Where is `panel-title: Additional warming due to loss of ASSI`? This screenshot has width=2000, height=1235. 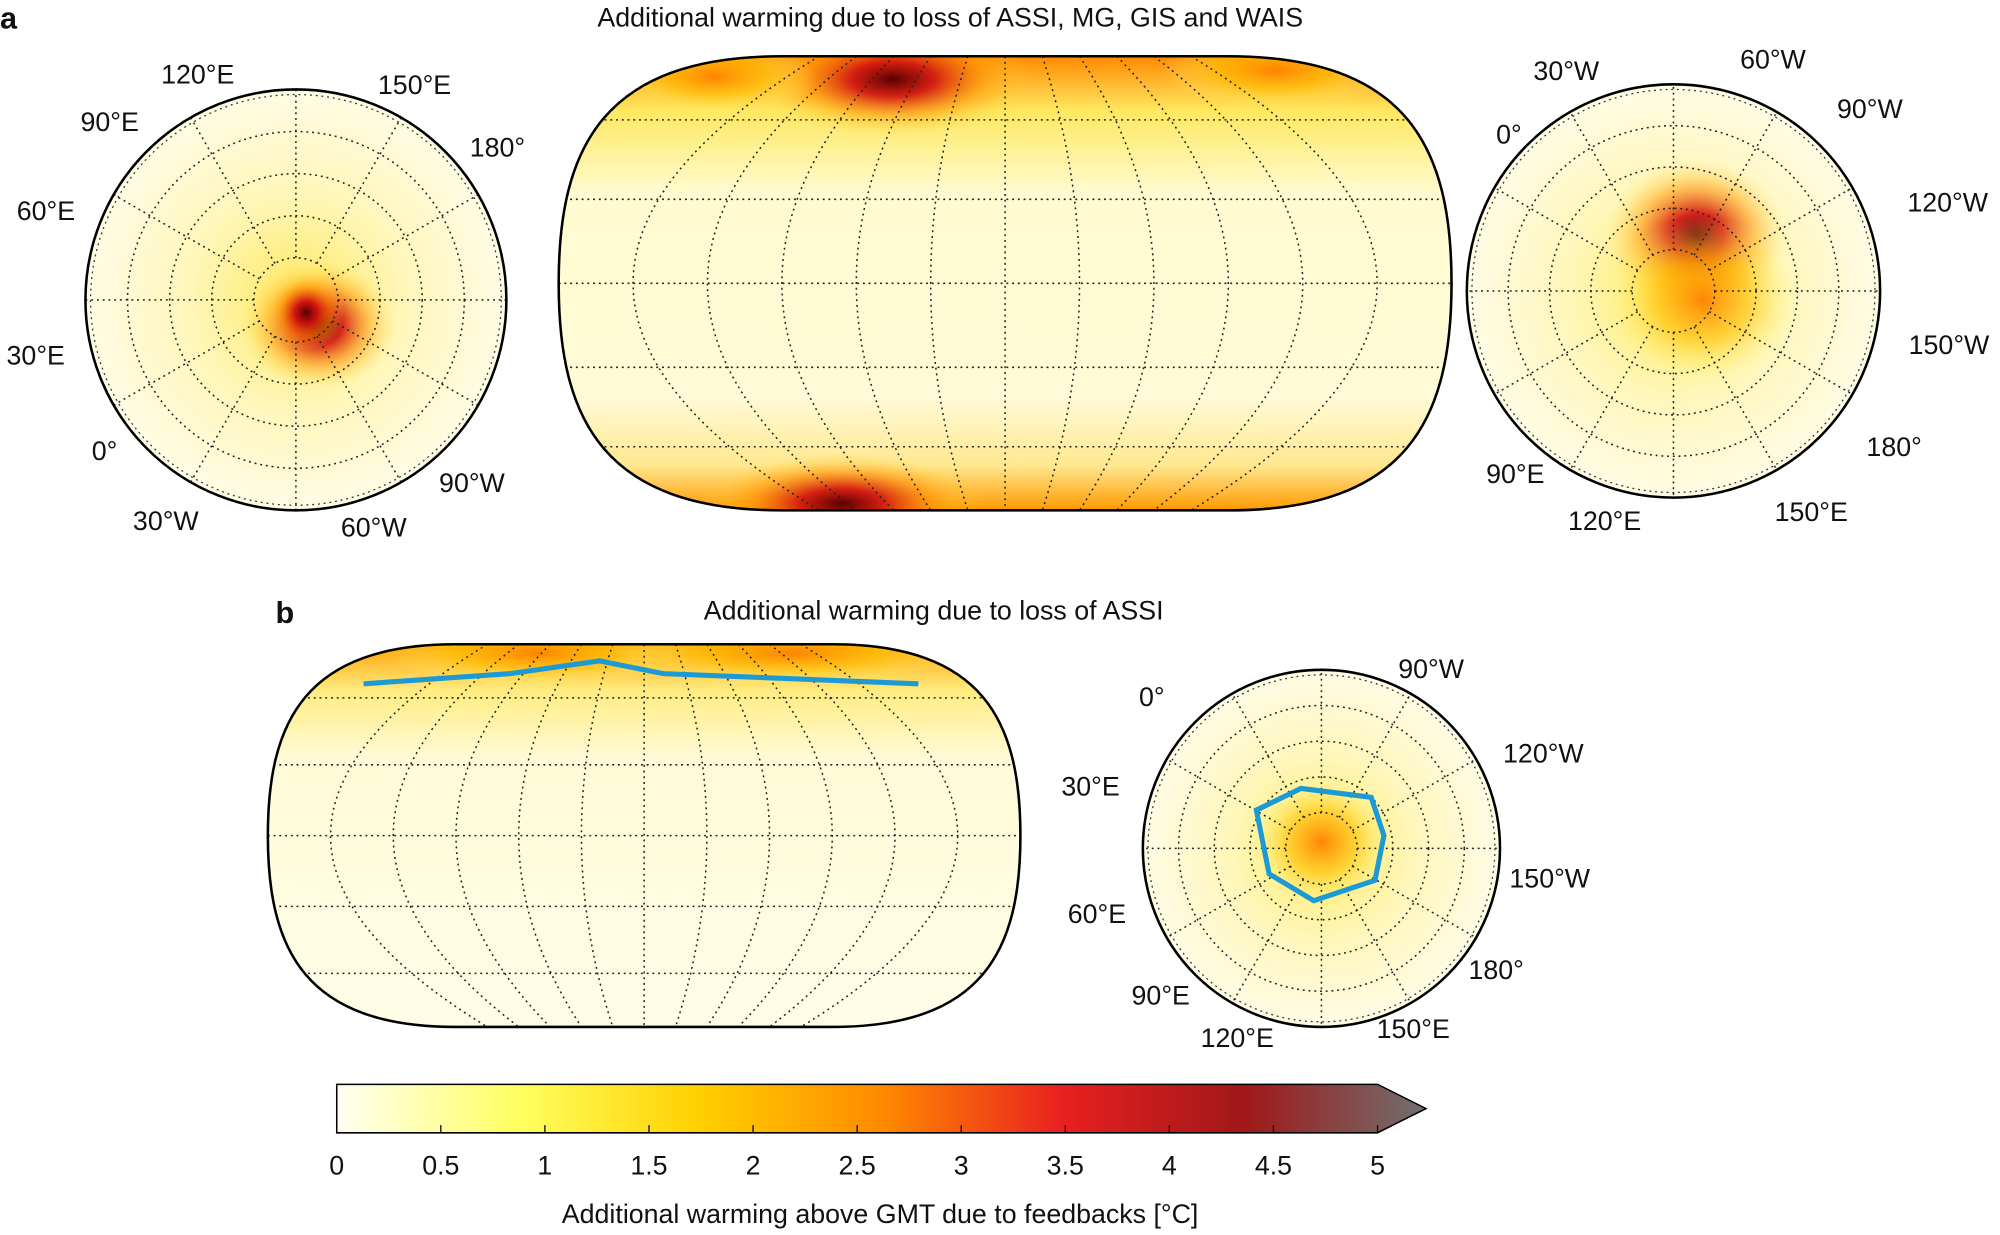 panel-title: Additional warming due to loss of ASSI is located at coordinates (934, 610).